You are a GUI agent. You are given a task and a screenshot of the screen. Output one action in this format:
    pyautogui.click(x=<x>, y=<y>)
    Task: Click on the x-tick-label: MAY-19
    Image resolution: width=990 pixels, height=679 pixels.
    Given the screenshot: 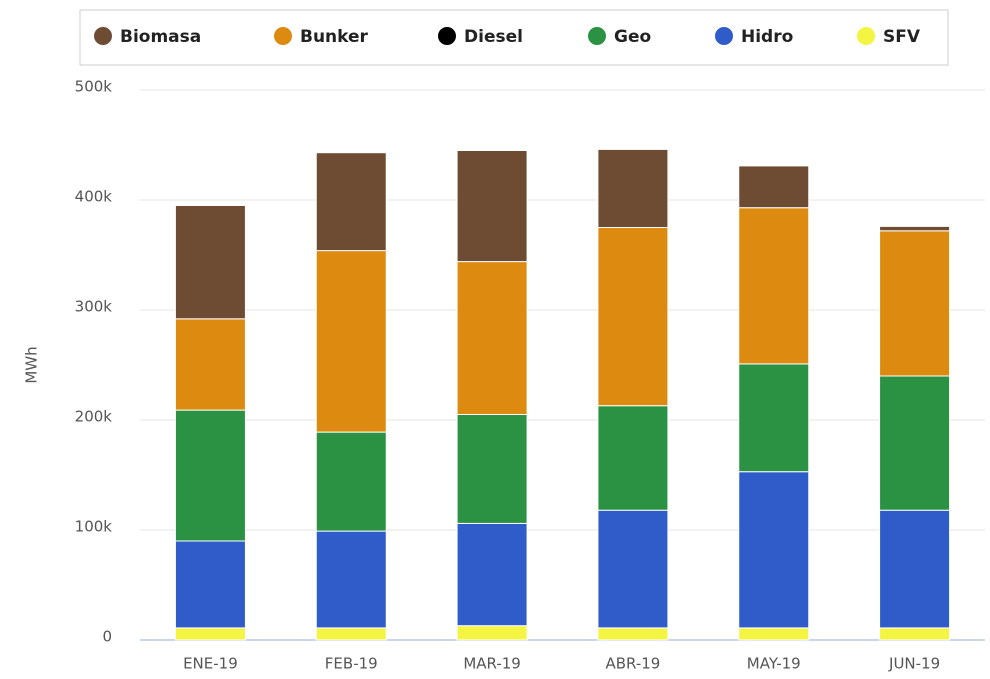 What is the action you would take?
    pyautogui.click(x=774, y=664)
    